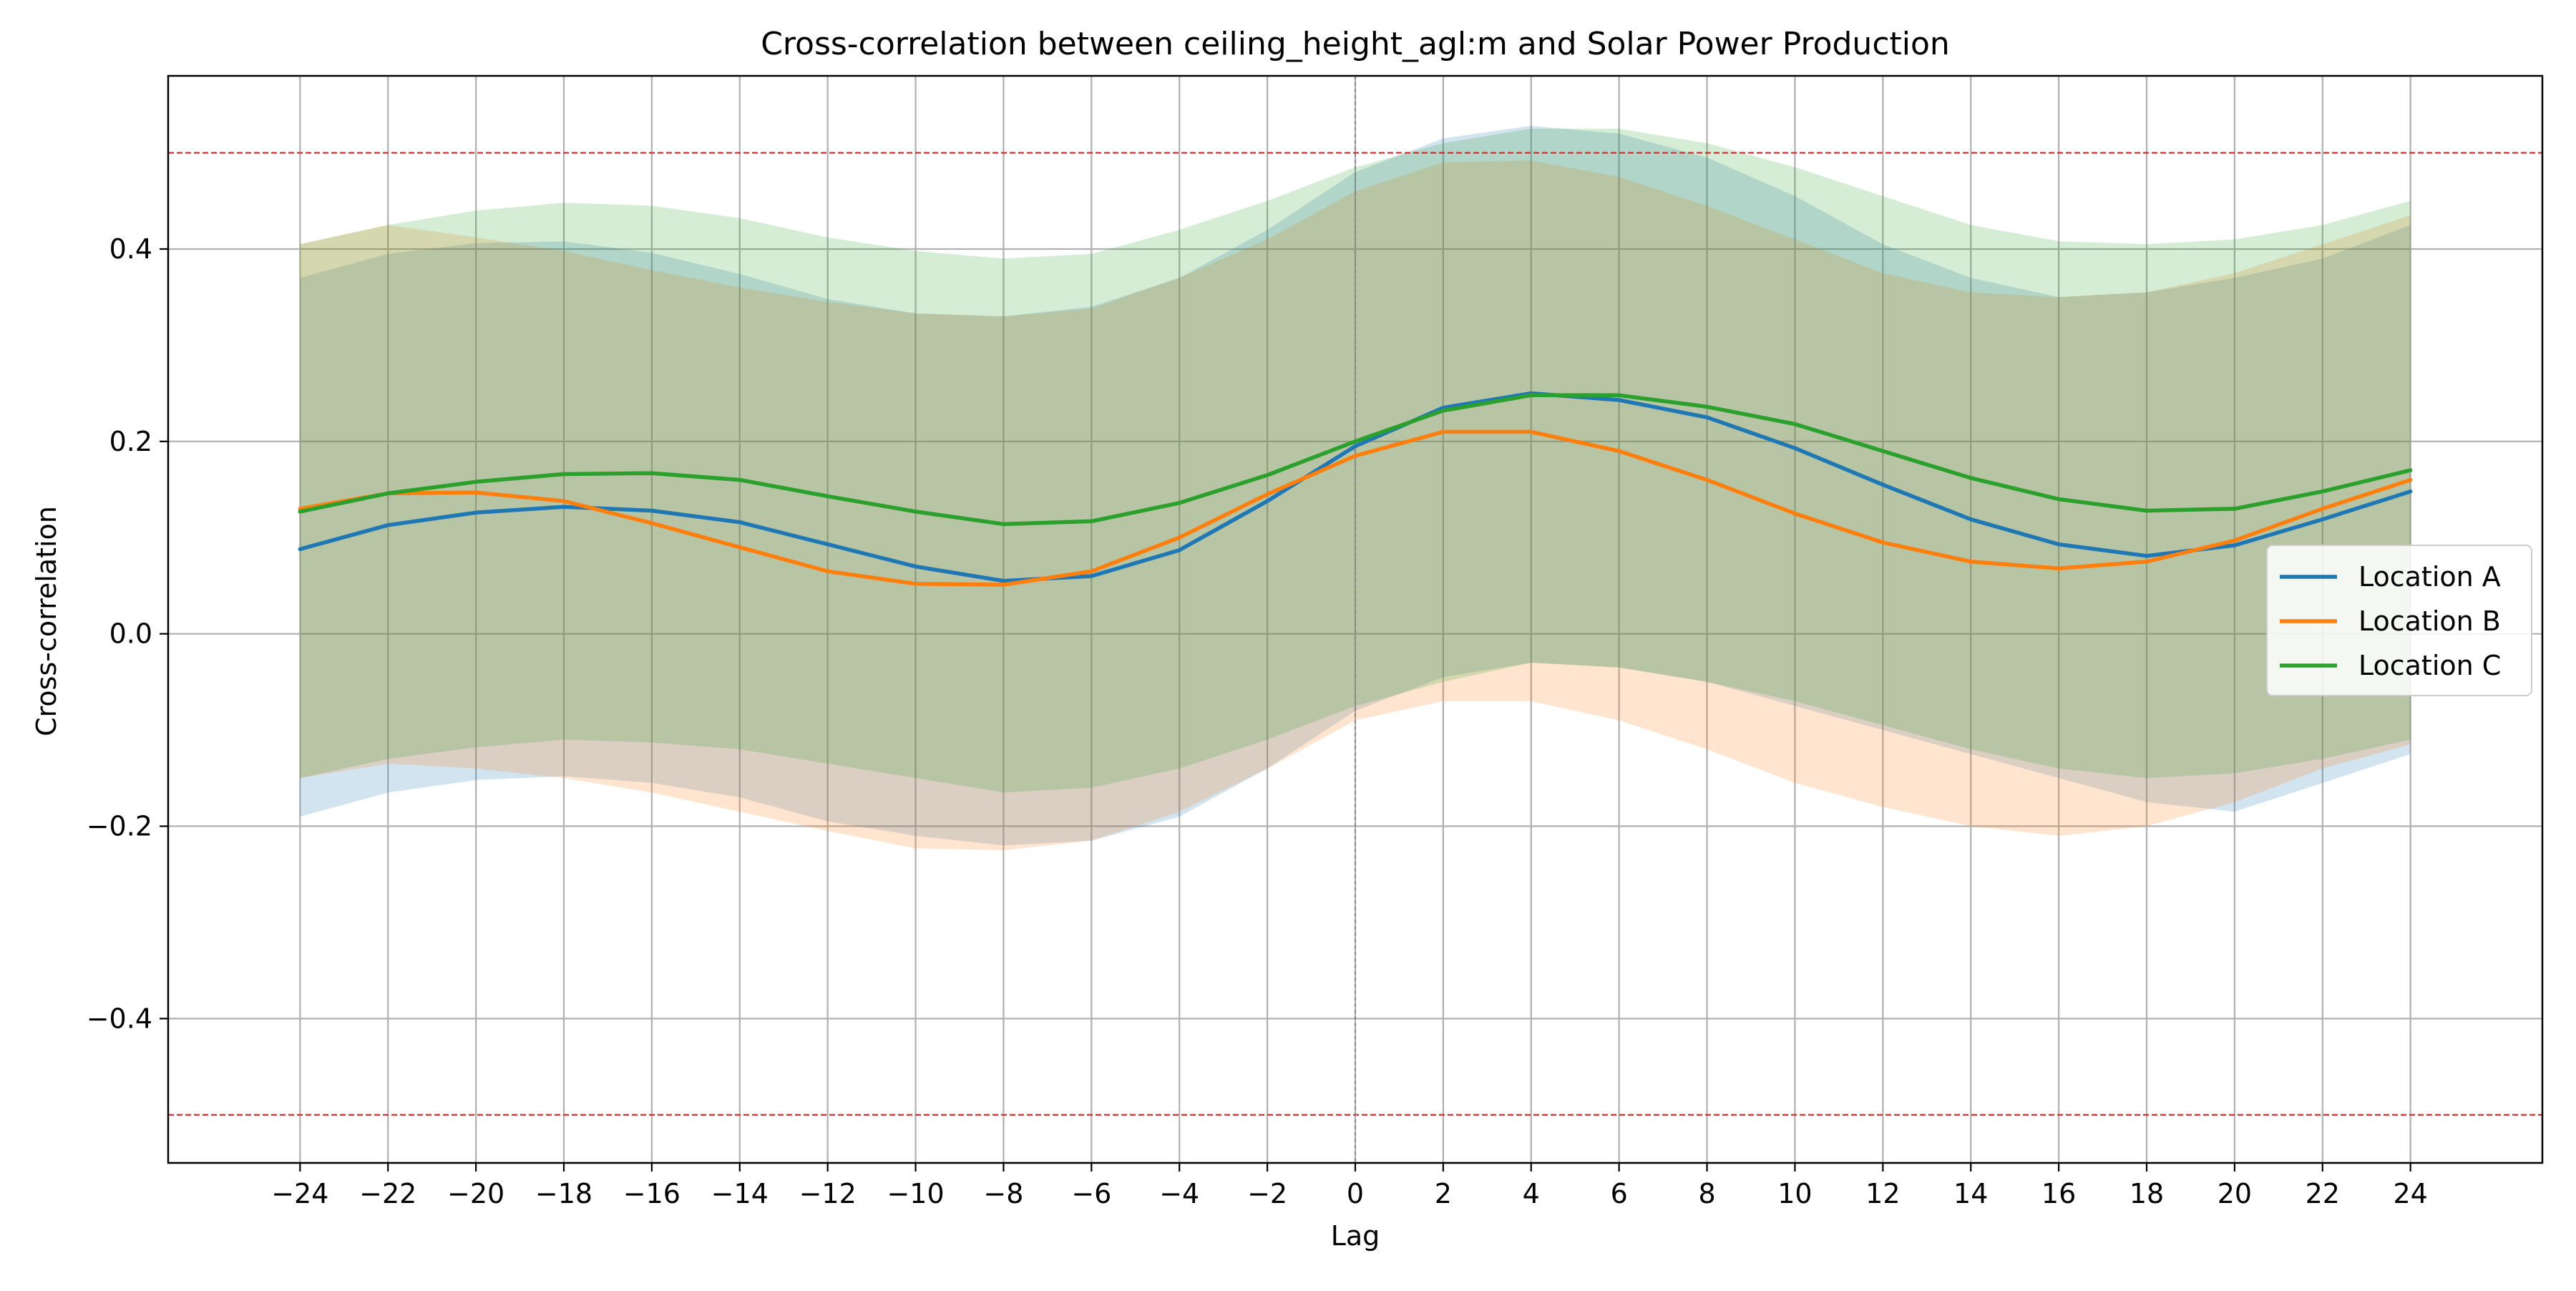 The width and height of the screenshot is (2576, 1291). I want to click on x-tick-label: −6, so click(1091, 1193).